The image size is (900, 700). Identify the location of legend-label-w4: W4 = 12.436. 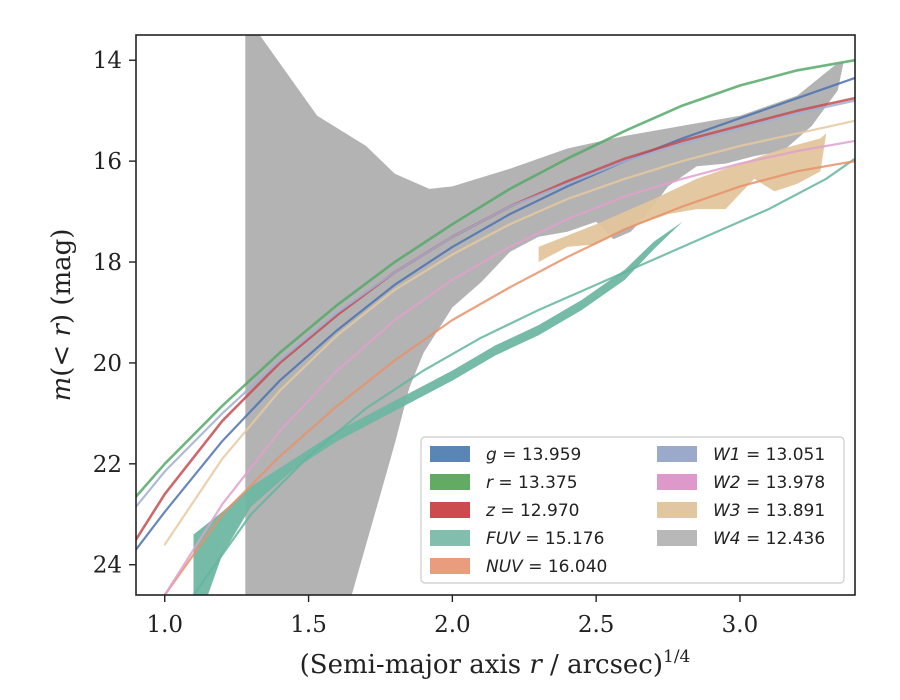
(769, 539).